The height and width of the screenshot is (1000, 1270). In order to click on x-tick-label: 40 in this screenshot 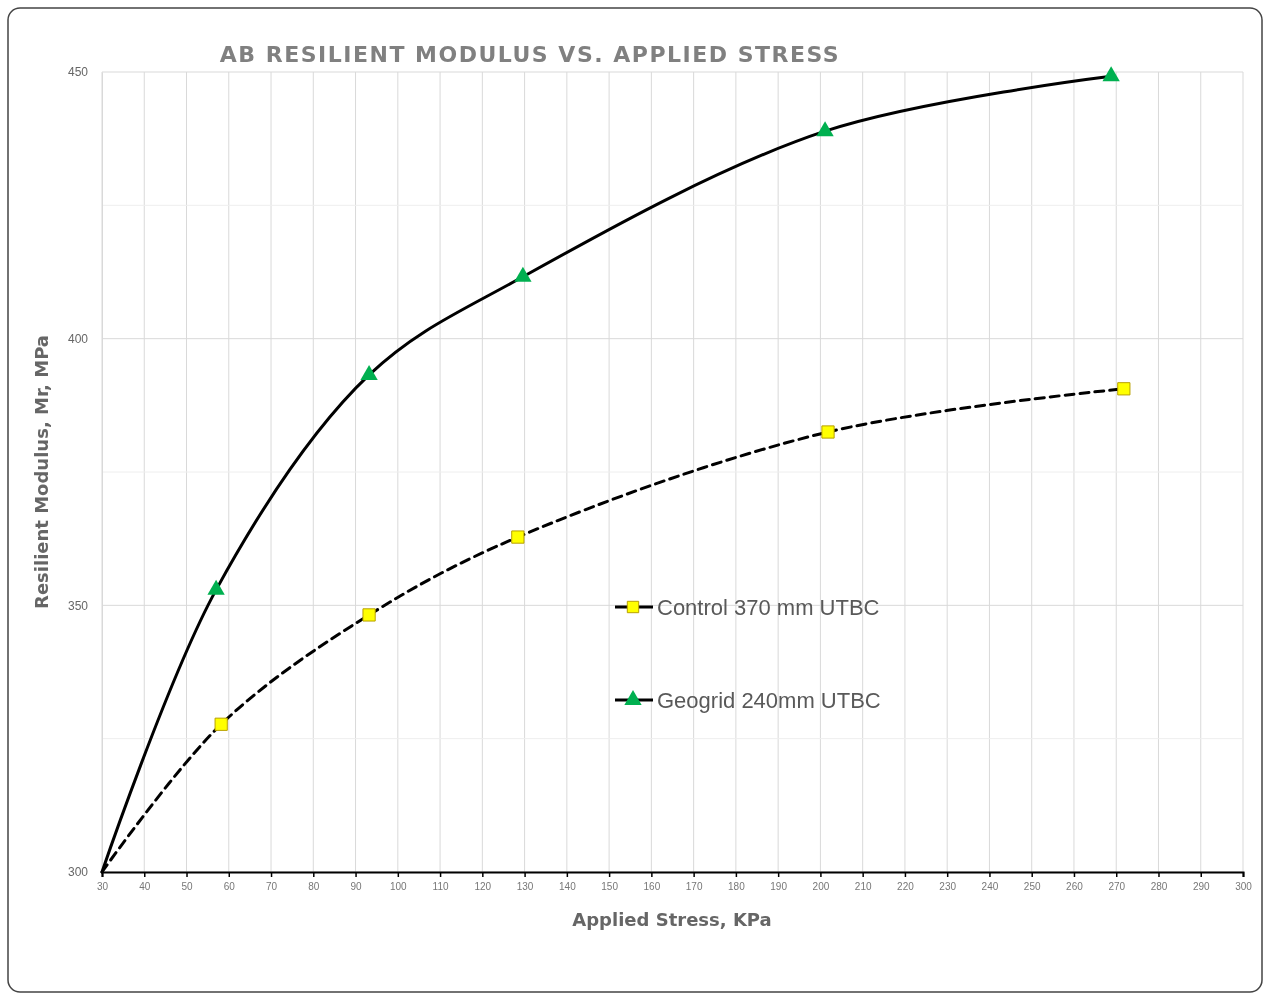, I will do `click(145, 887)`.